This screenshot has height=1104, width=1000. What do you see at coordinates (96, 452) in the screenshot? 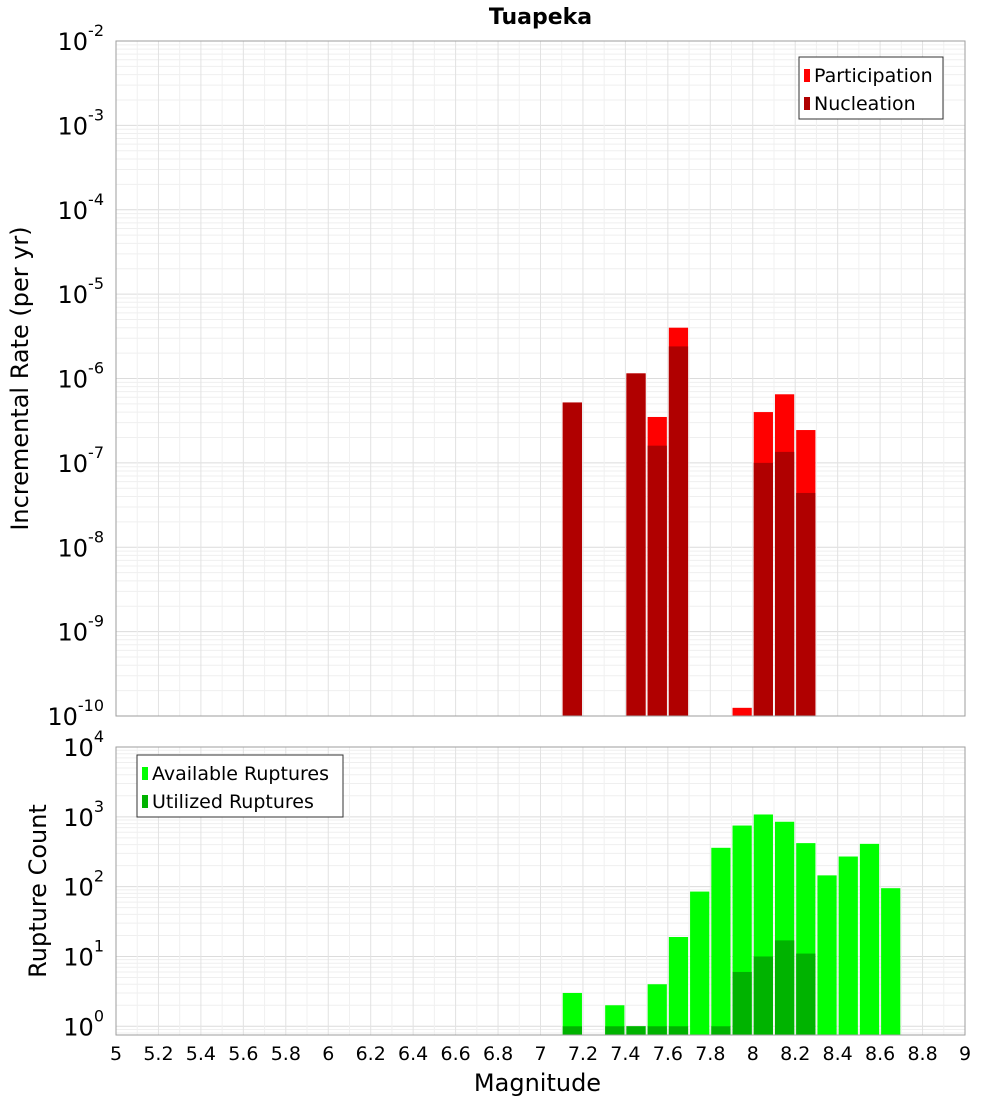
I see `y-tick-exponent: -7` at bounding box center [96, 452].